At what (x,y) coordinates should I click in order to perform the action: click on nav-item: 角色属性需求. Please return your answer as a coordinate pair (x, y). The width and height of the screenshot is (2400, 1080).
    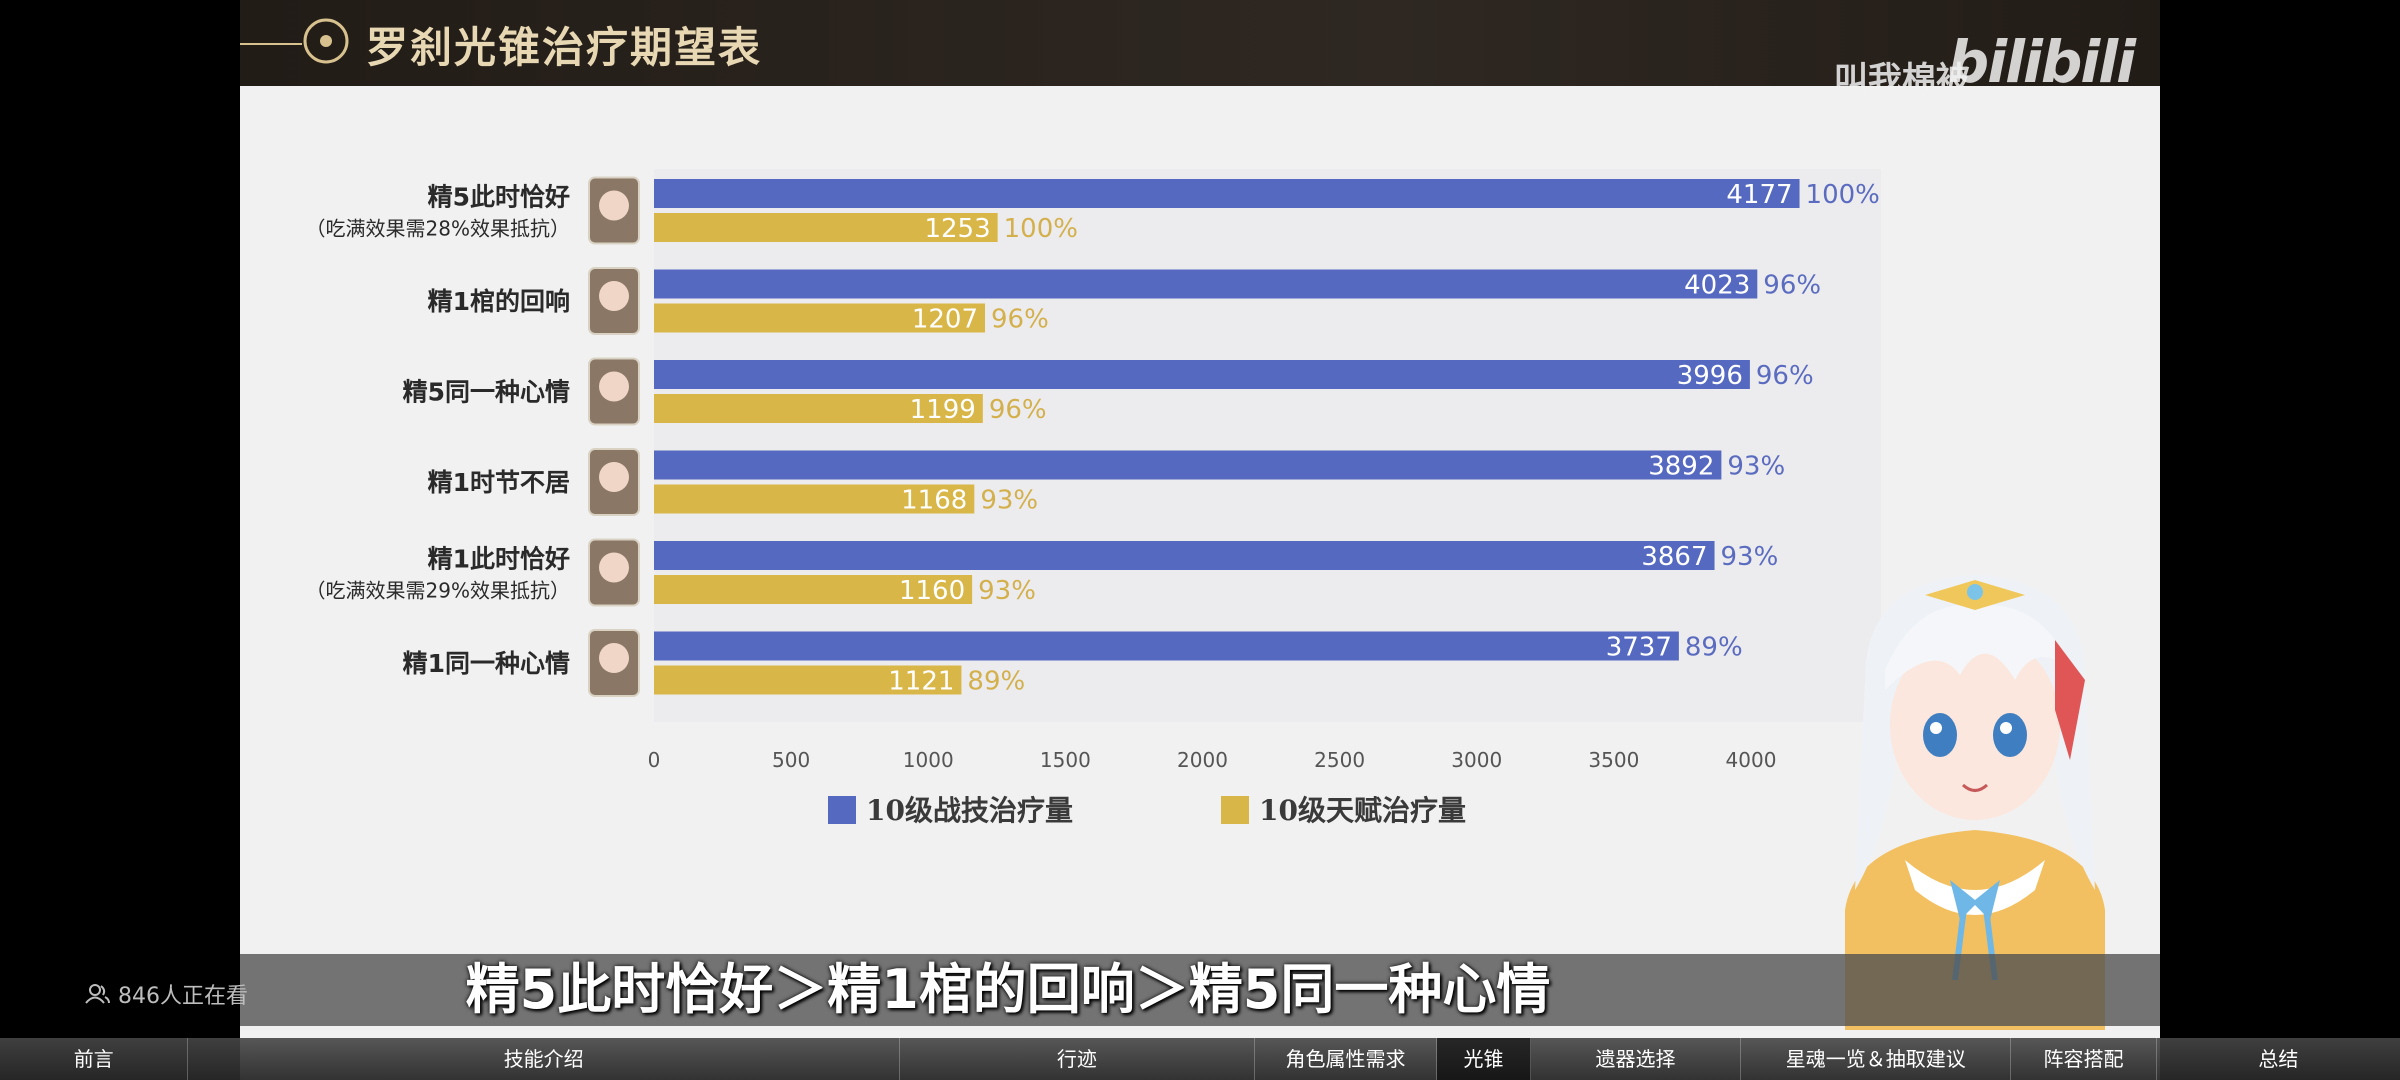
    Looking at the image, I should click on (1346, 1059).